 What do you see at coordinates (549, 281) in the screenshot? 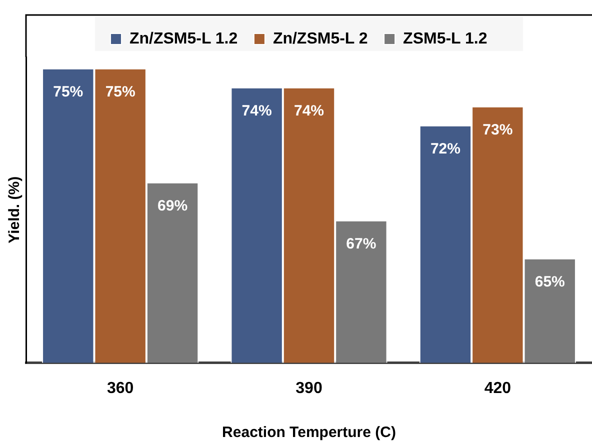
I see `data-label: 65%` at bounding box center [549, 281].